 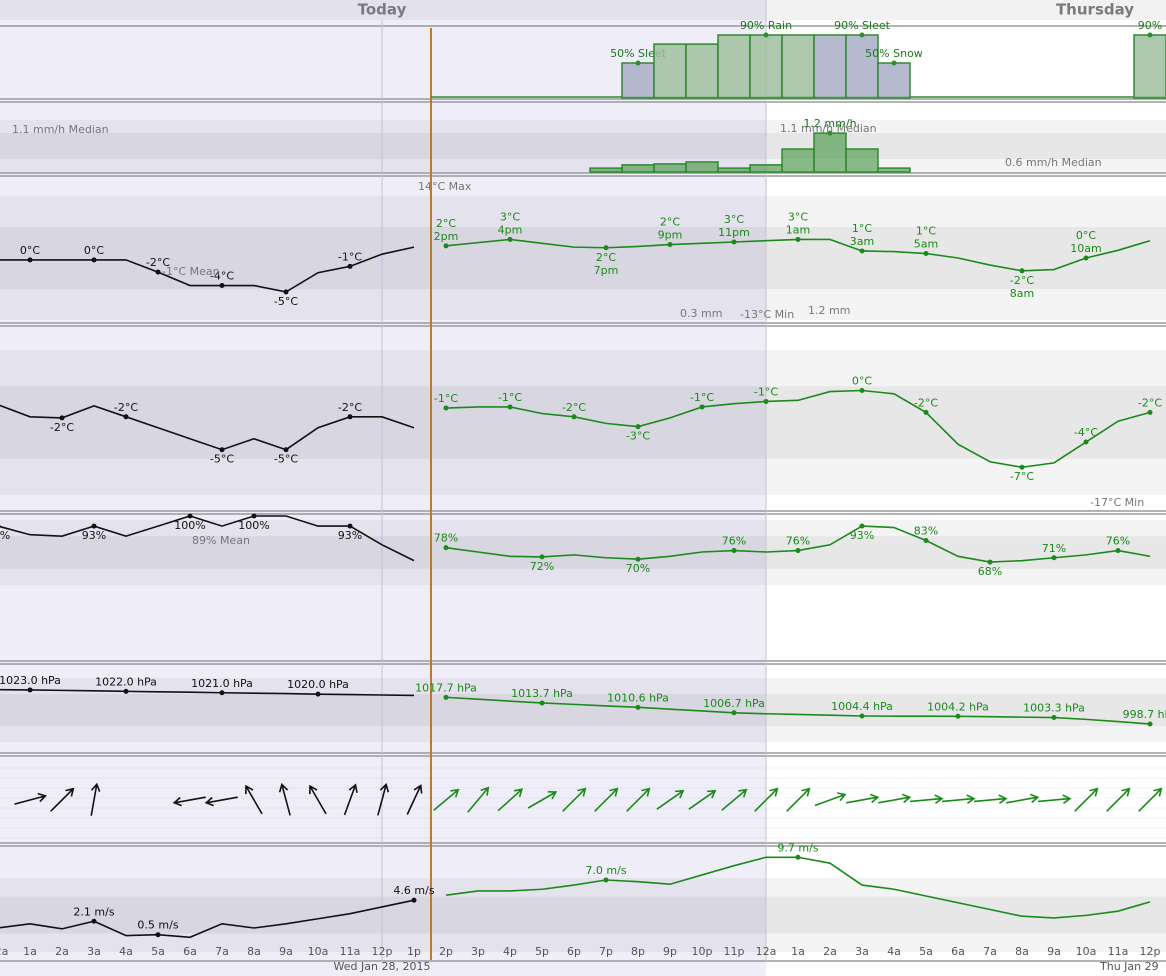 I want to click on day-label: Thursday, so click(x=1095, y=10).